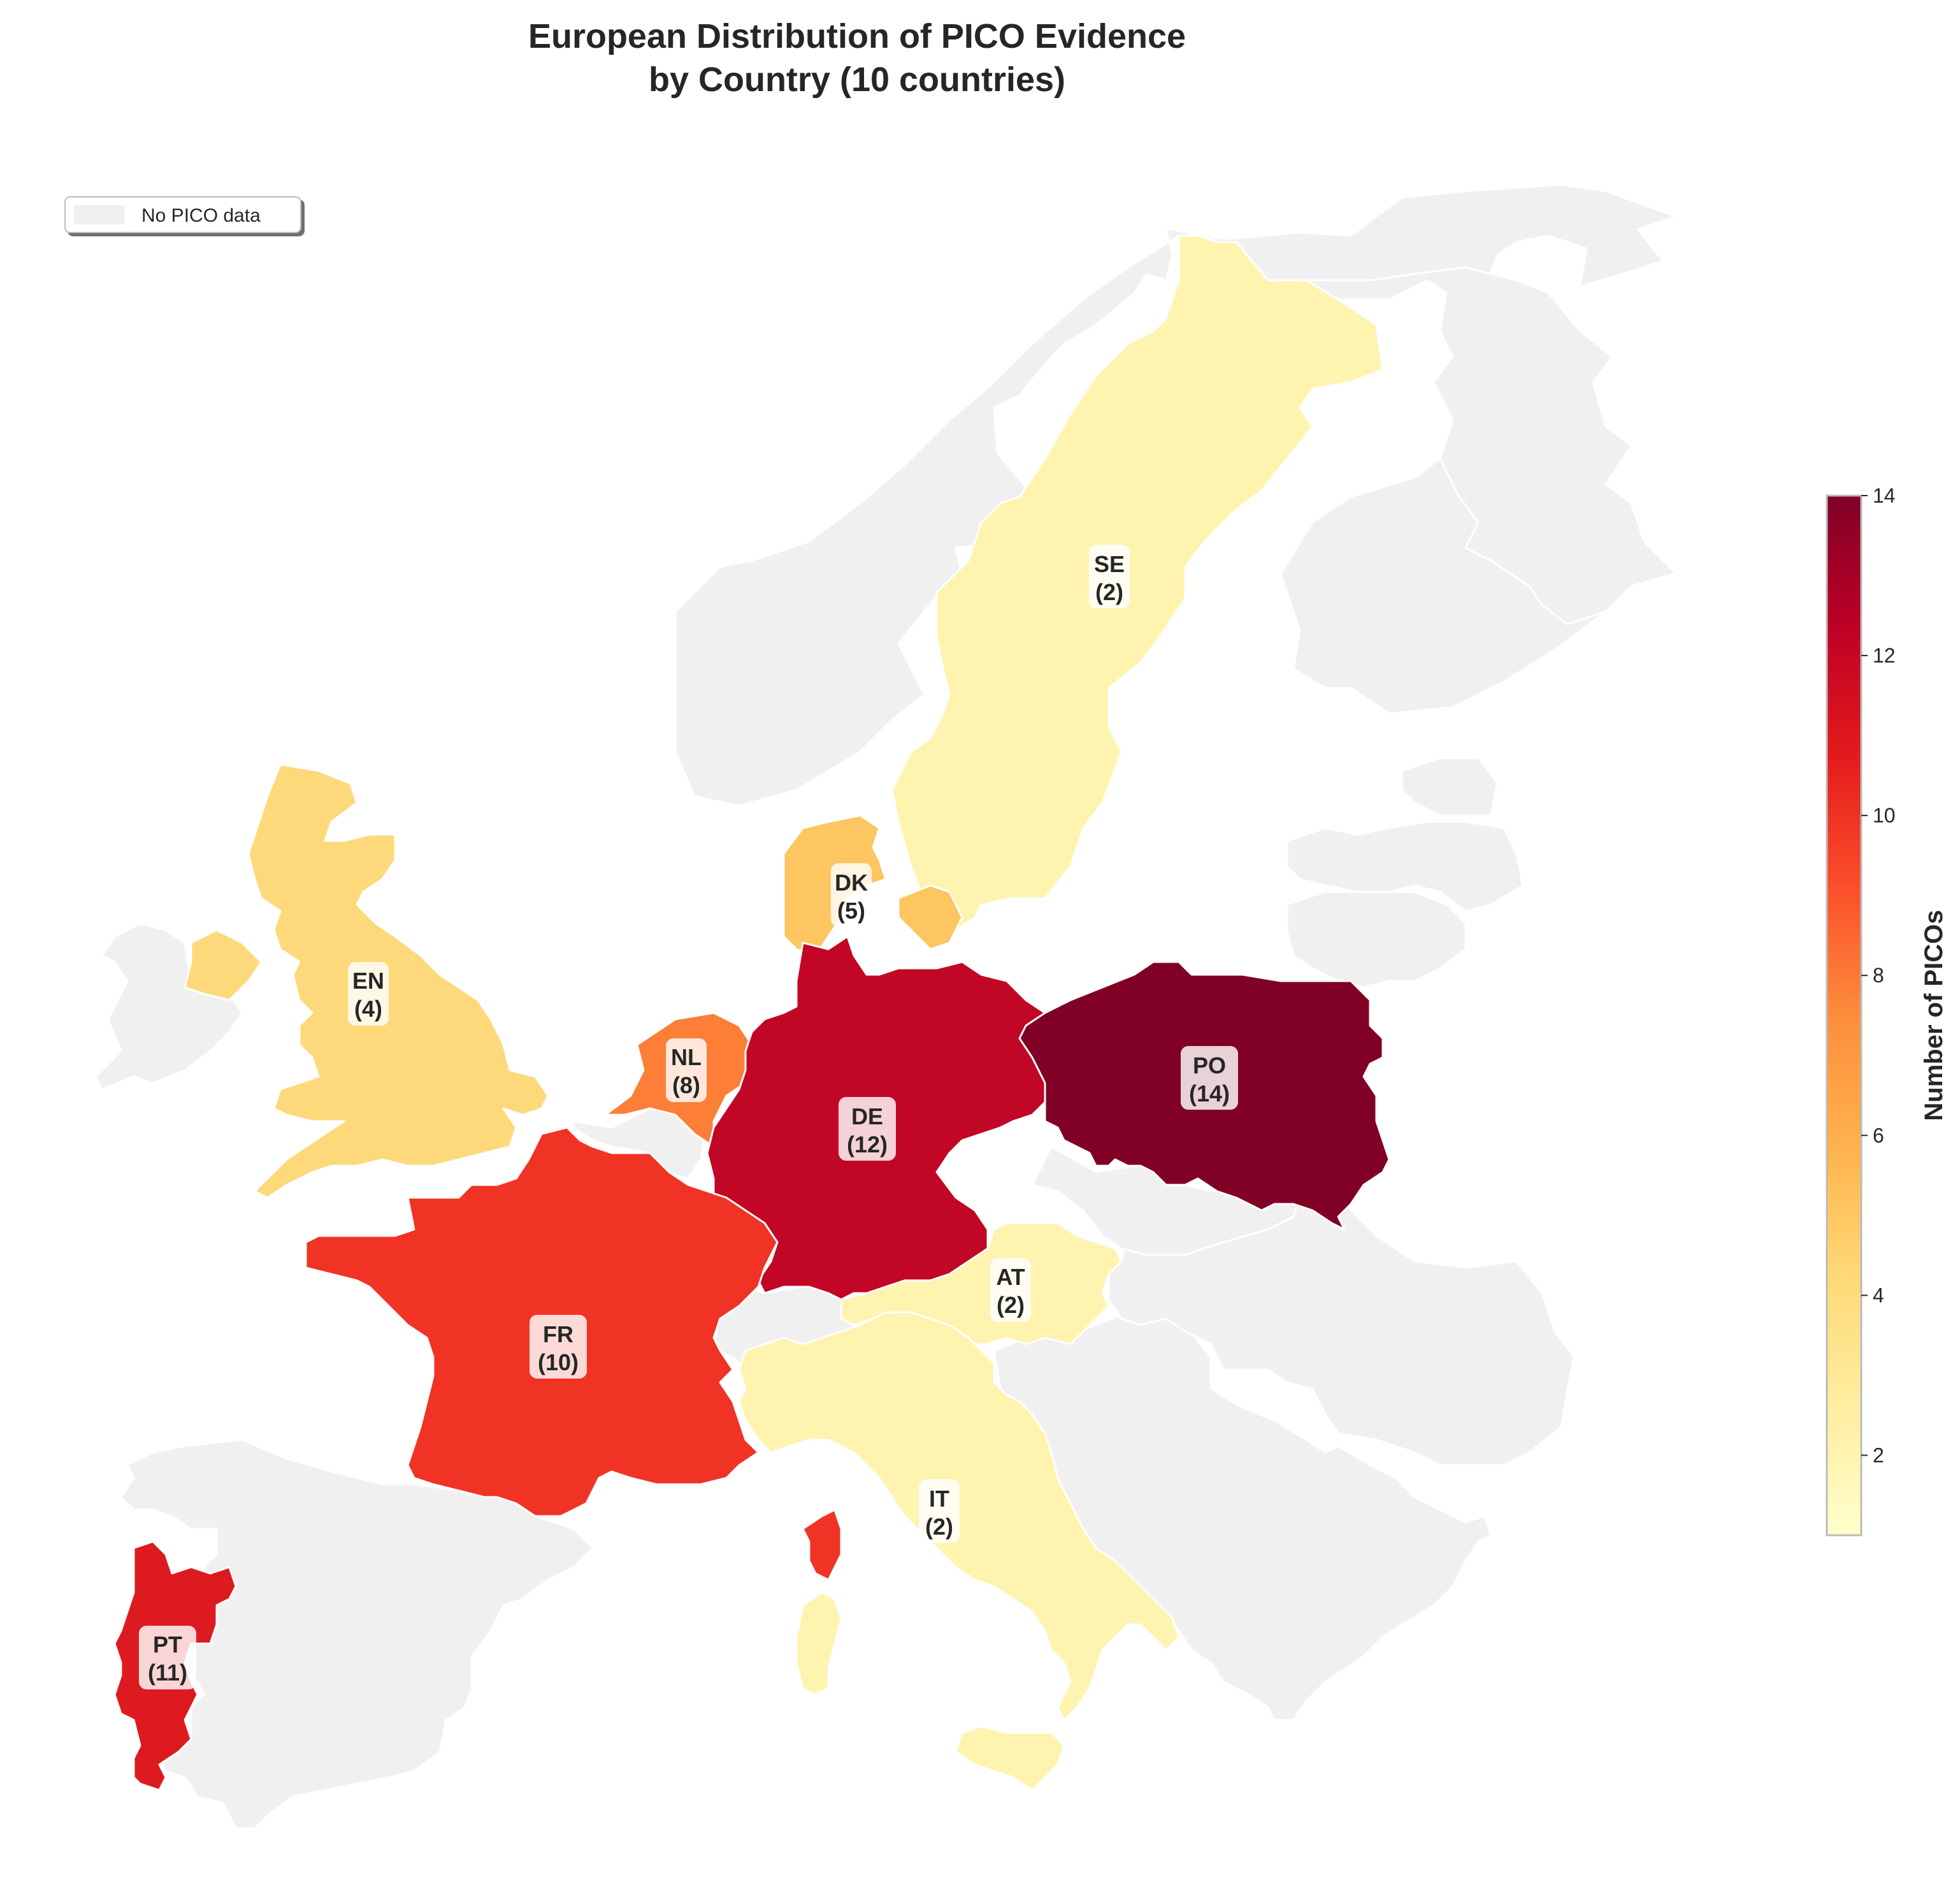 This screenshot has height=1892, width=1960. Describe the element at coordinates (167, 1644) in the screenshot. I see `label-code: PT` at that location.